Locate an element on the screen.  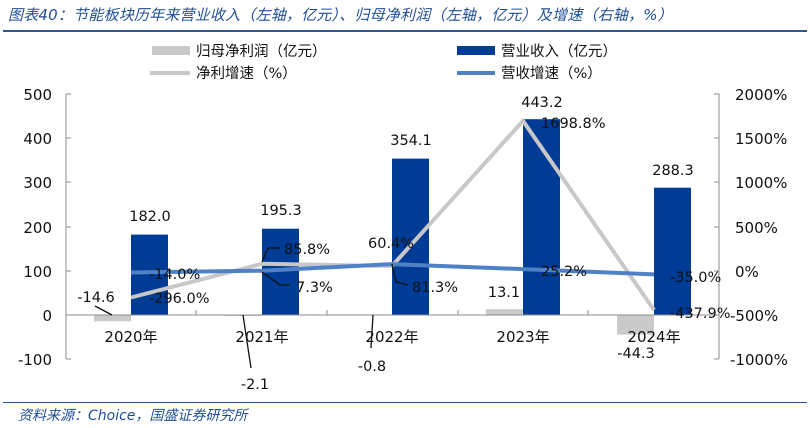
left-tick: 0 is located at coordinates (47, 316).